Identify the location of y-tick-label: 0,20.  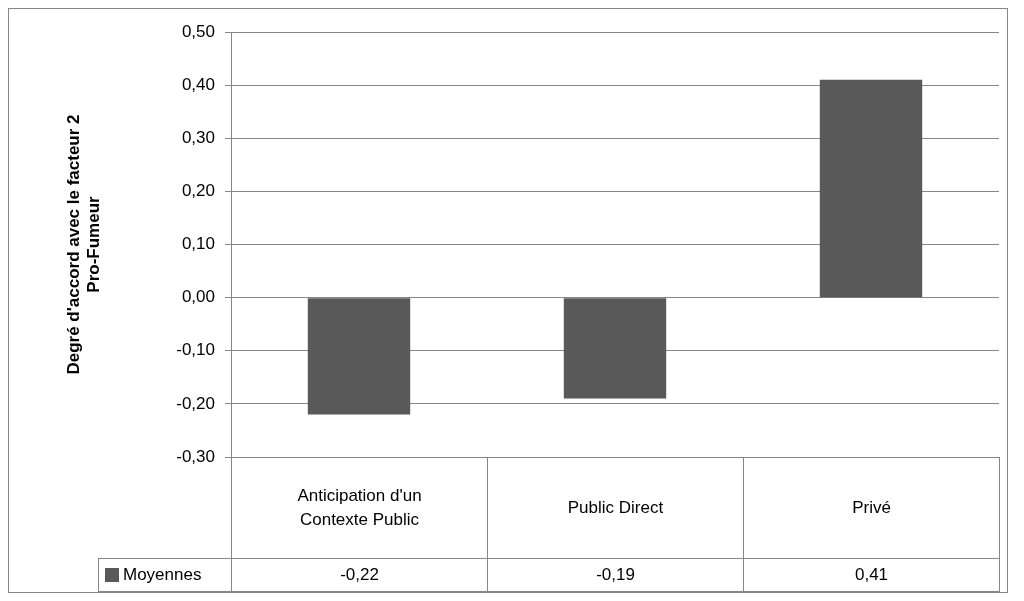
(198, 191).